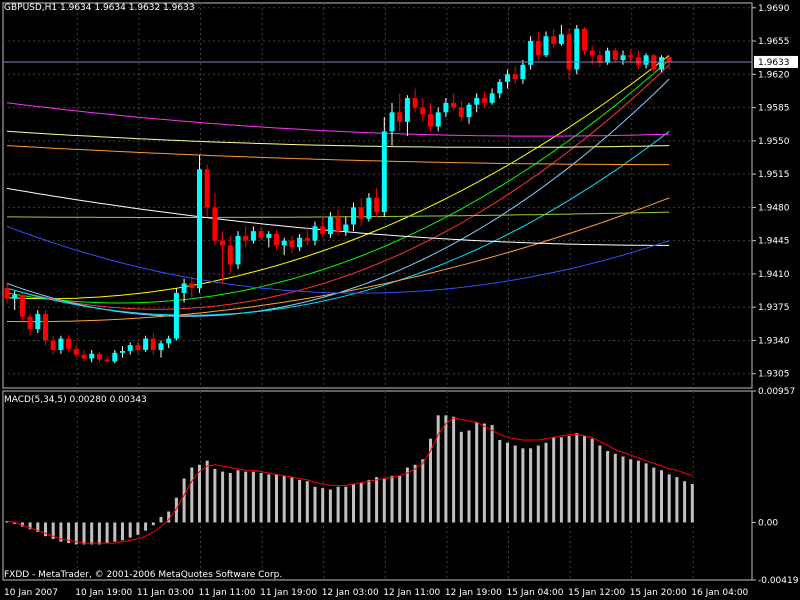  Describe the element at coordinates (778, 581) in the screenshot. I see `macd-y-tick-label: -0.00419` at that location.